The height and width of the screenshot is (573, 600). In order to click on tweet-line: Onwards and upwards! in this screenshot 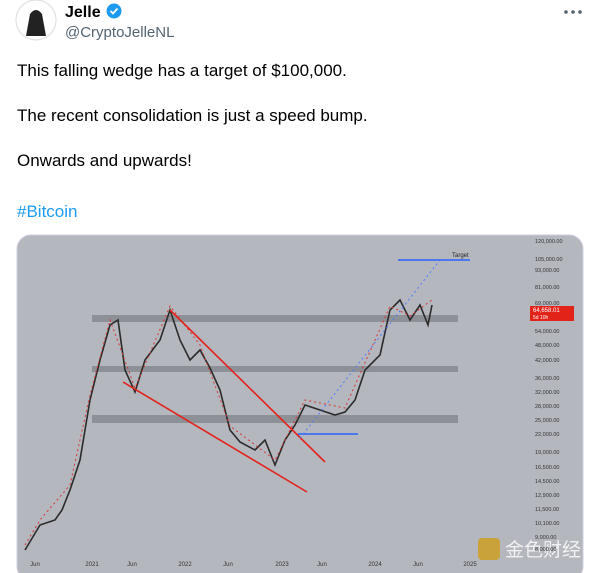, I will do `click(104, 160)`.